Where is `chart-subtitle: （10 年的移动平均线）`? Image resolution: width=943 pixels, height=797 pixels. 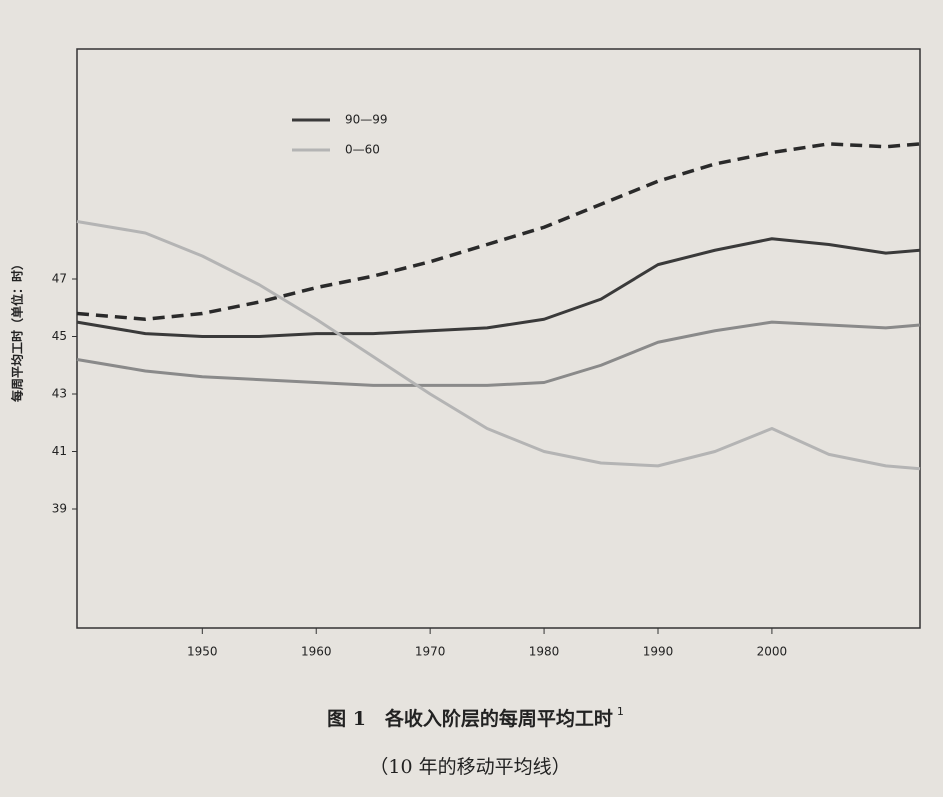 chart-subtitle: （10 年的移动平均线） is located at coordinates (469, 767).